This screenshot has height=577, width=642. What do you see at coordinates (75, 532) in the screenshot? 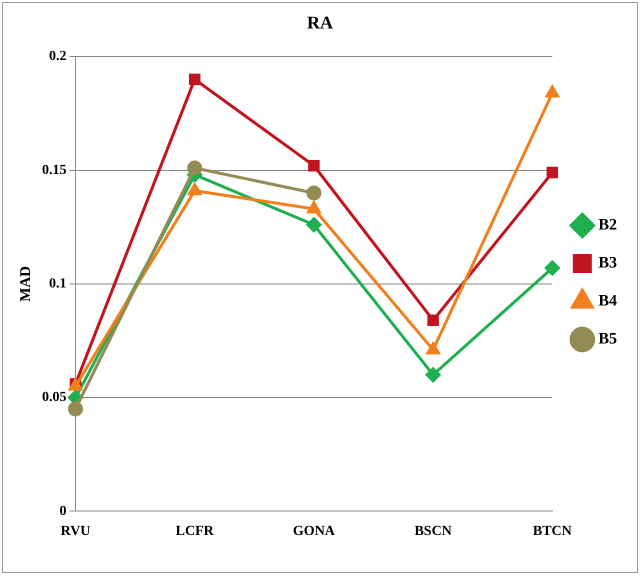
I see `x-tick-label: RVU` at bounding box center [75, 532].